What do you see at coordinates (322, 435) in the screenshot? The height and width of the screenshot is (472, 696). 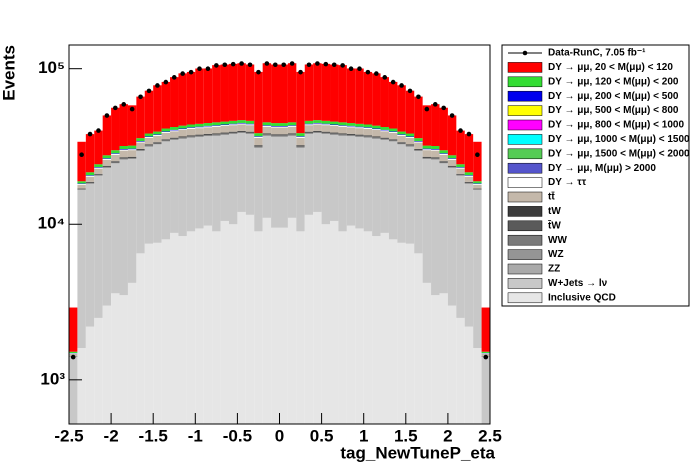 I see `x-tick-label: 0.5` at bounding box center [322, 435].